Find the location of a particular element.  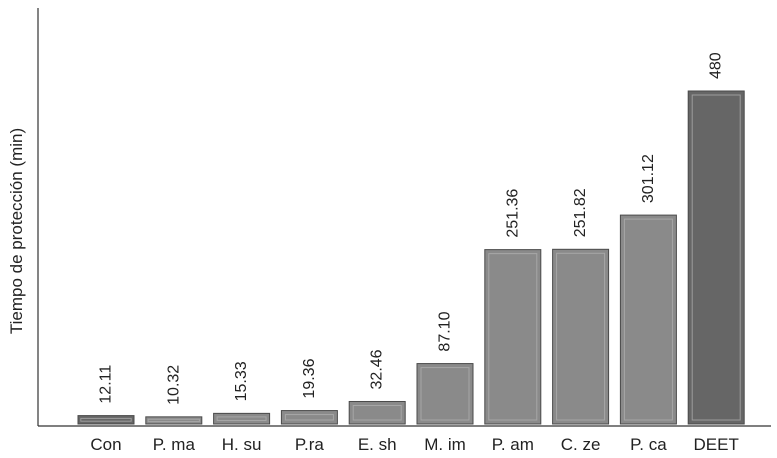

value-label-5: 87.10 is located at coordinates (445, 331).